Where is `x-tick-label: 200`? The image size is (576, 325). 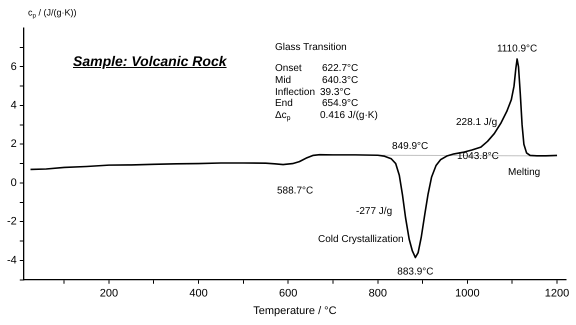
x-tick-label: 200 is located at coordinates (109, 293).